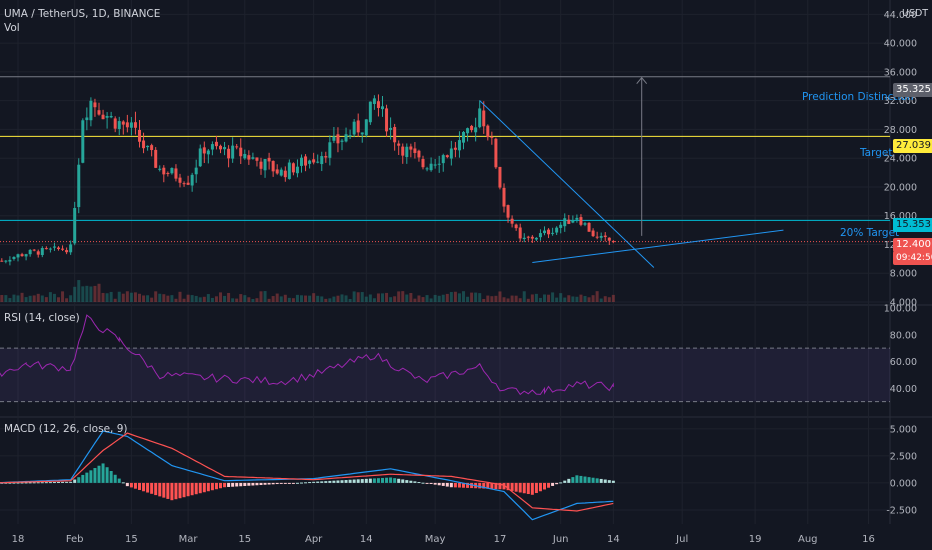 The width and height of the screenshot is (932, 550). I want to click on macd-label: MACD (12, 26, close, 9), so click(66, 429).